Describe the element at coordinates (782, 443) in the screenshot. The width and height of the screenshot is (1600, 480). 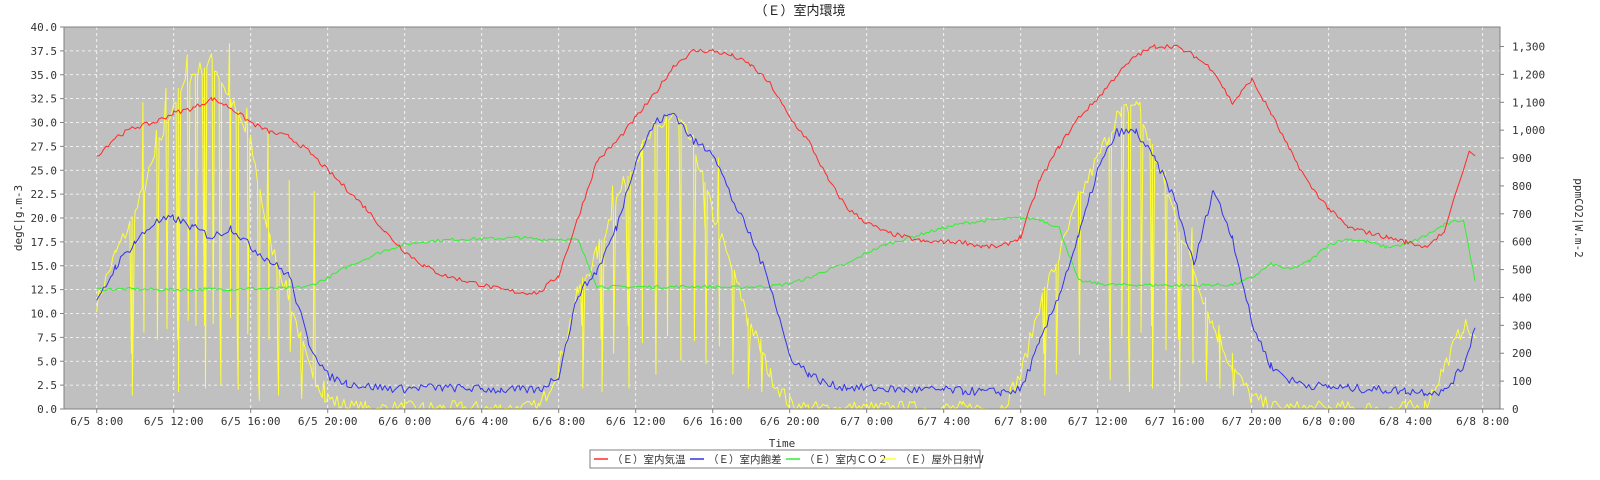
I see `x-axis-label: Time` at that location.